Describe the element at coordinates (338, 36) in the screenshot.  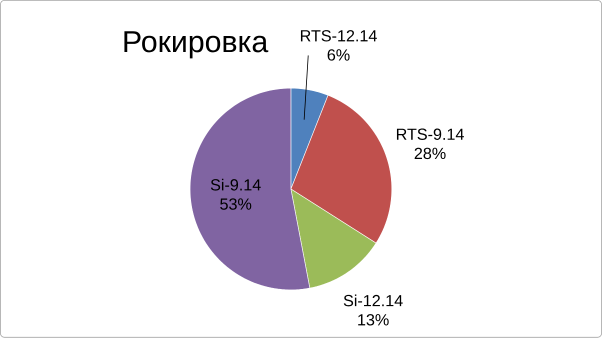
I see `slice-label: RTS-12.14` at that location.